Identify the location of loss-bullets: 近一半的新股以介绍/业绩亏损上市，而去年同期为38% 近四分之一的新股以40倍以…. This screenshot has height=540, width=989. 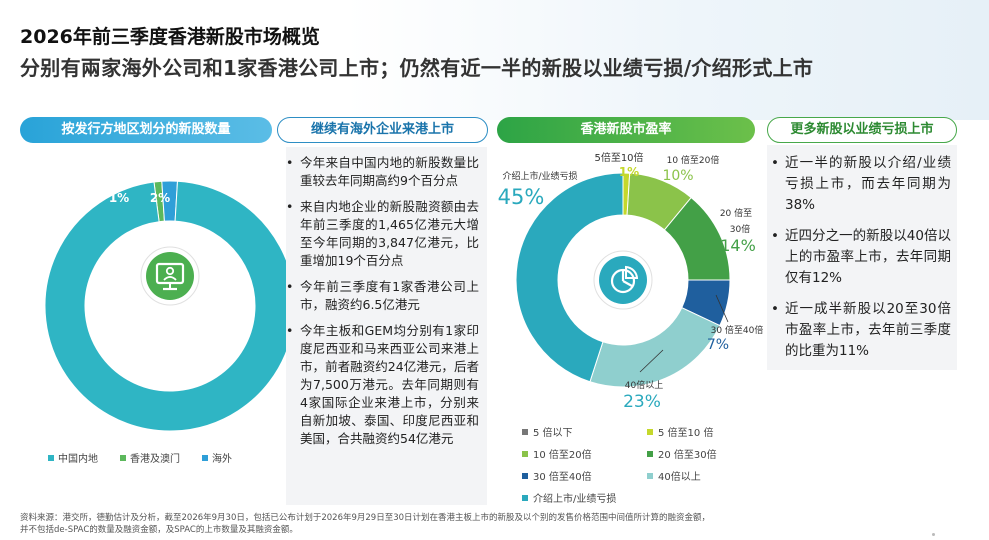
(862, 253).